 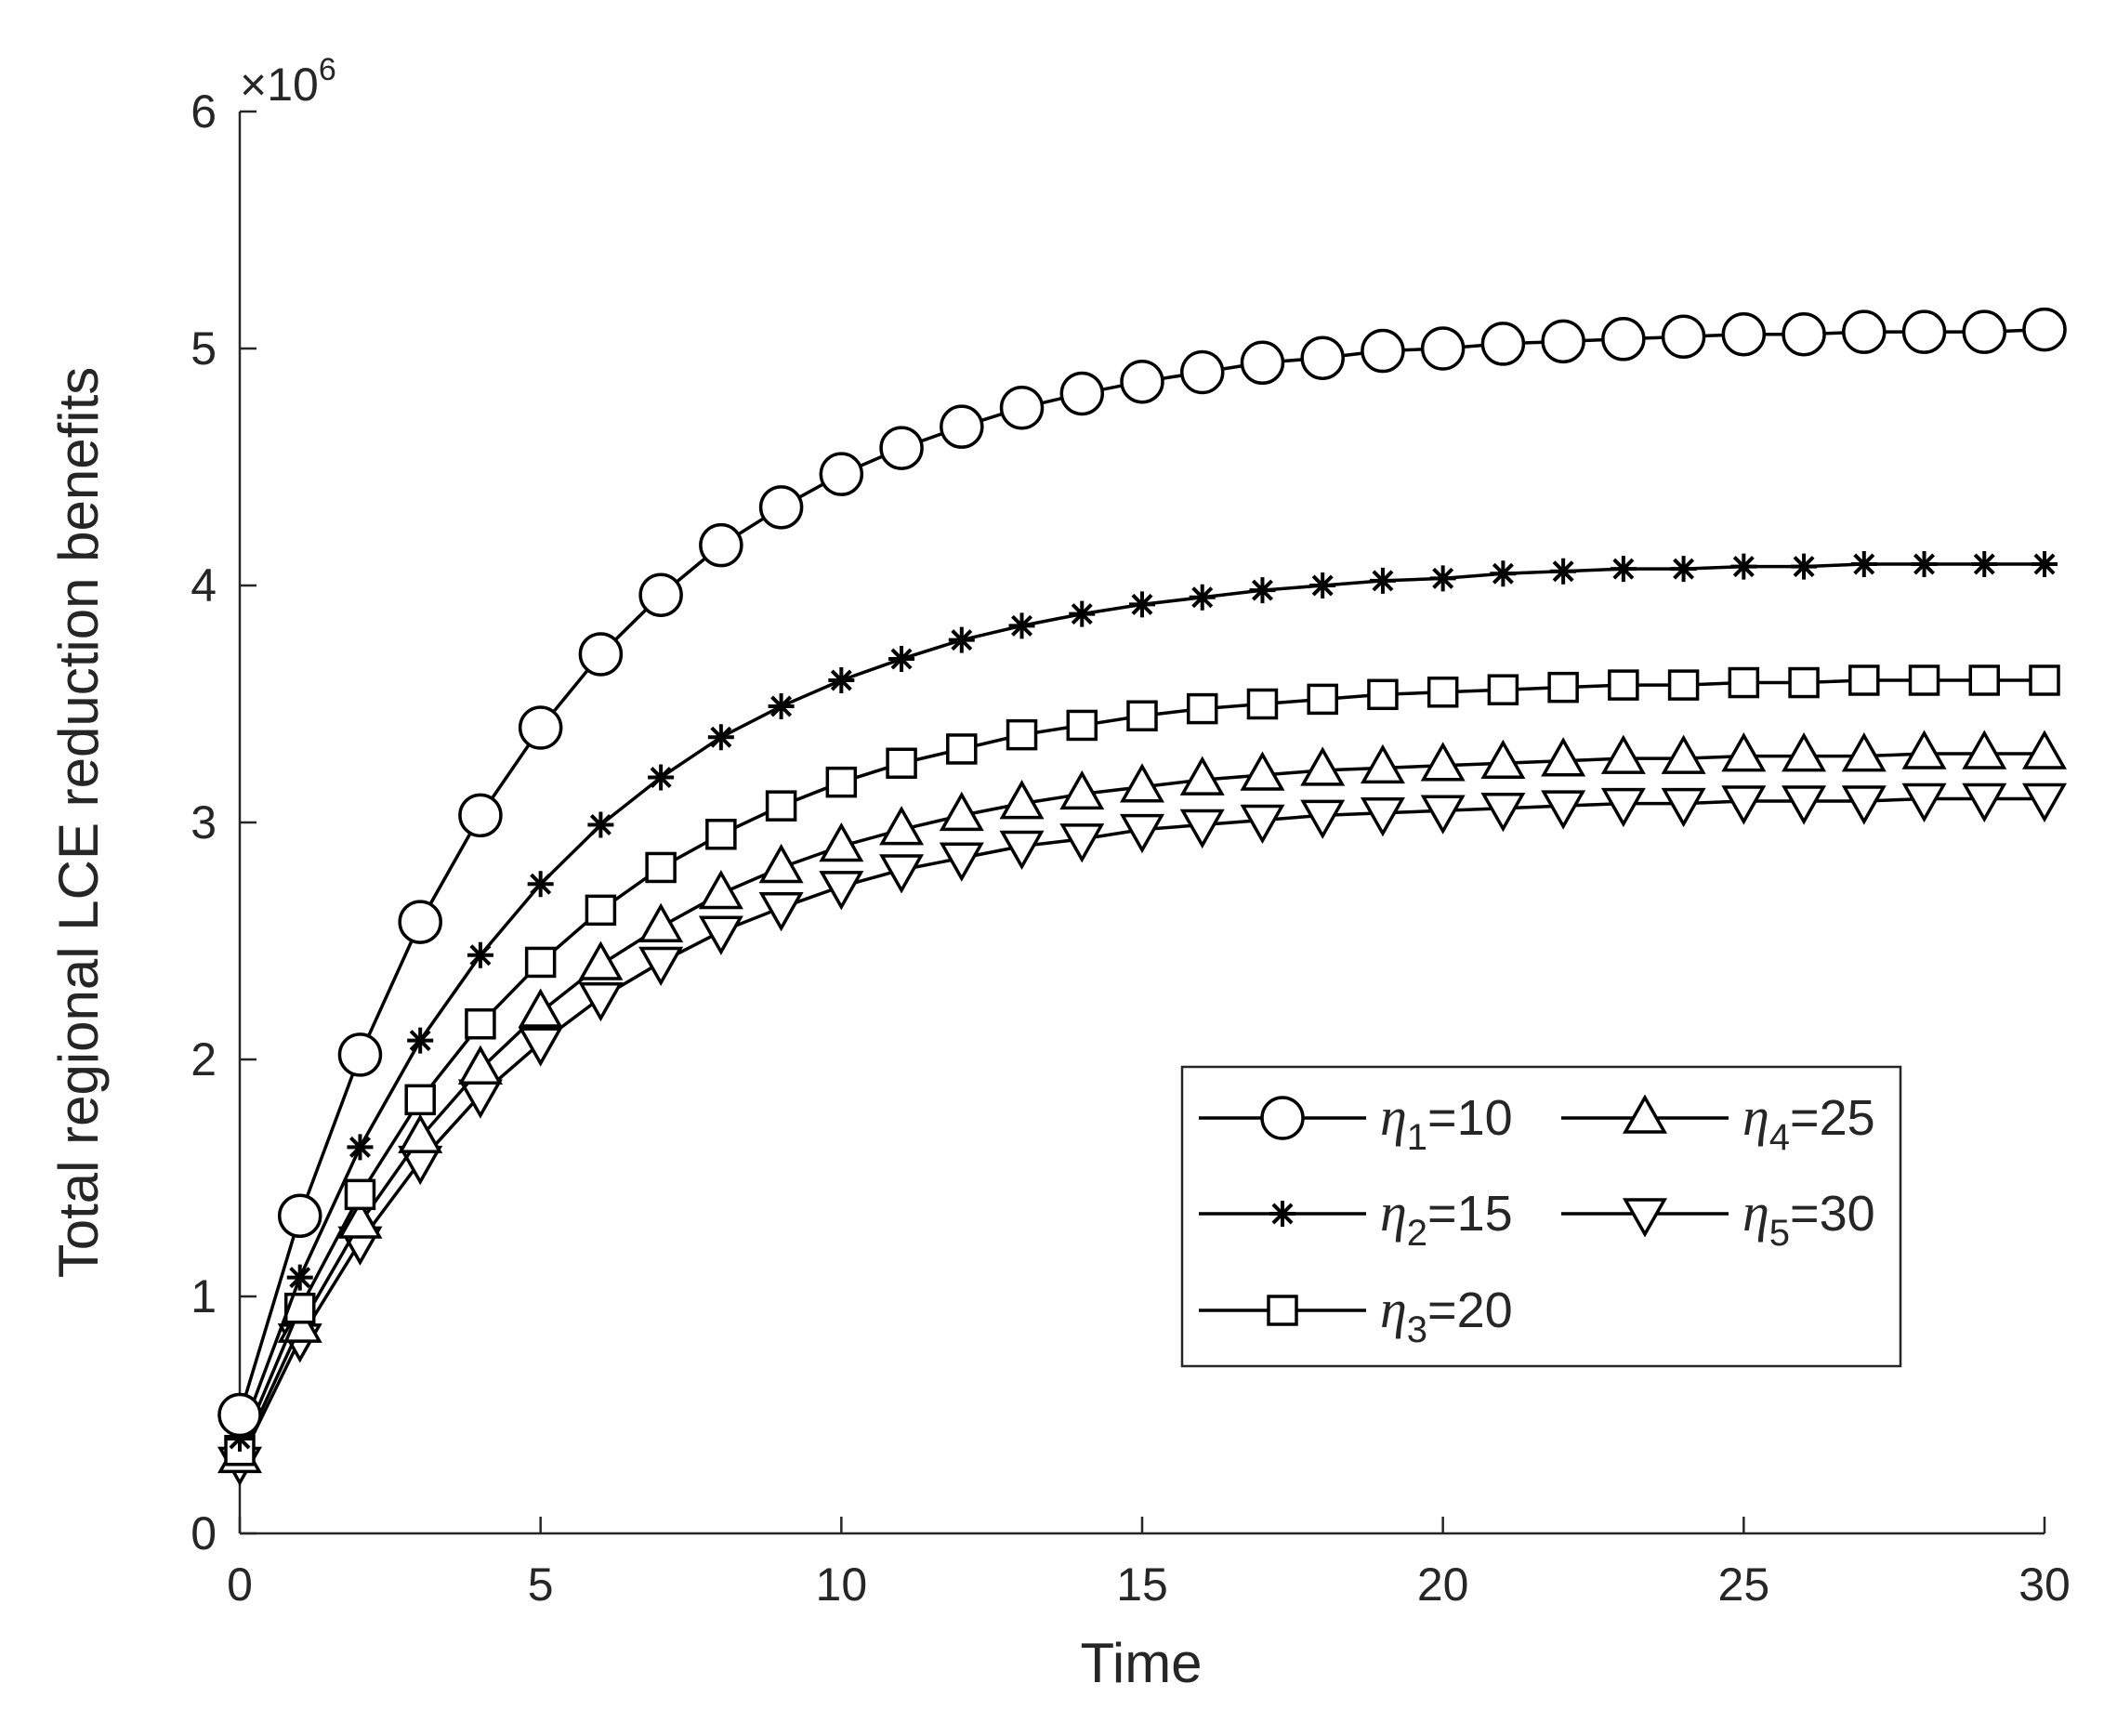 I want to click on y-tick-label: 5, so click(x=204, y=348).